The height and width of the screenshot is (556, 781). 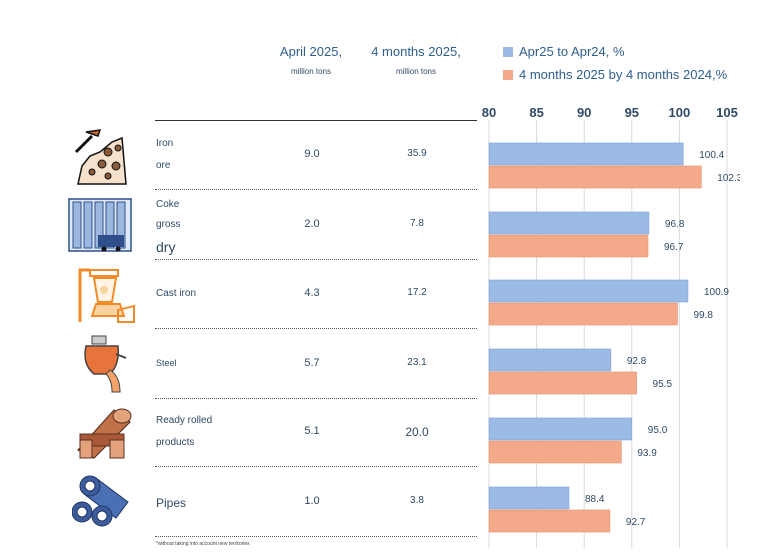 What do you see at coordinates (508, 51) in the screenshot?
I see `legend-swatch-apr` at bounding box center [508, 51].